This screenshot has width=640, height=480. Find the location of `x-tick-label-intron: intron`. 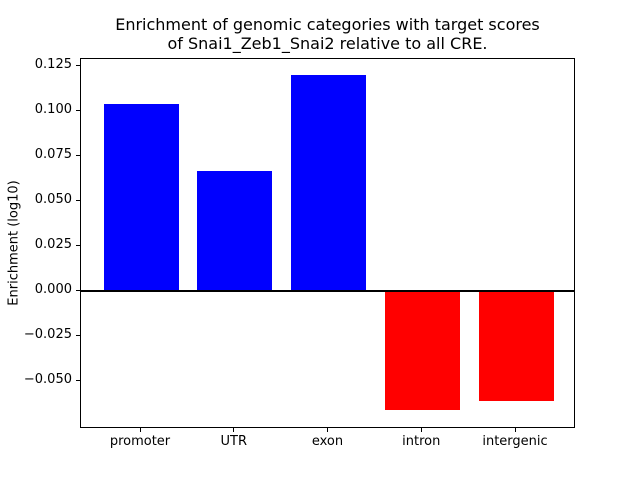

x-tick-label-intron: intron is located at coordinates (421, 441).